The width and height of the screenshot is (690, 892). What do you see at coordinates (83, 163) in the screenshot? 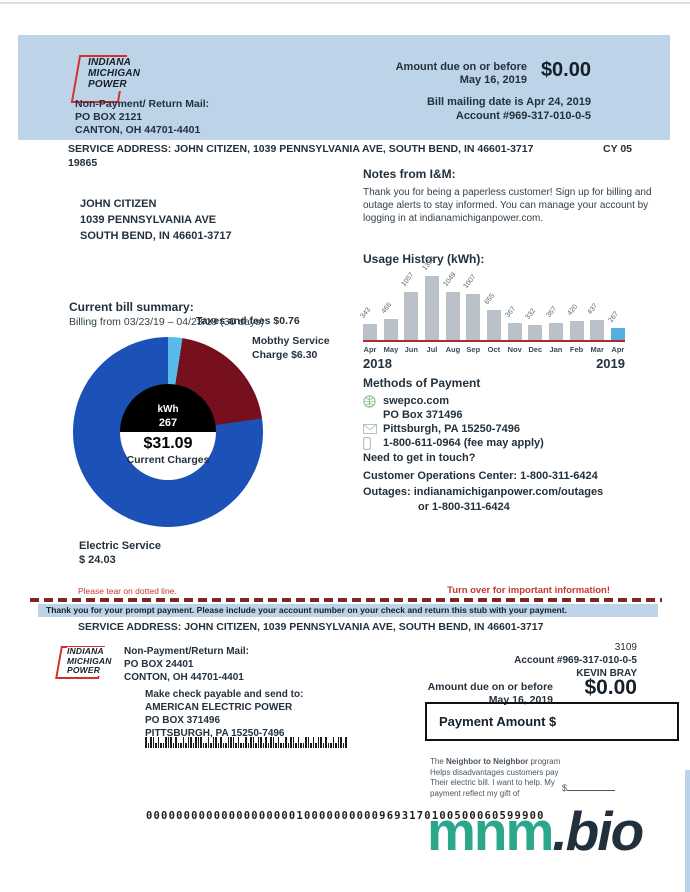
I see `route-code: 19865` at bounding box center [83, 163].